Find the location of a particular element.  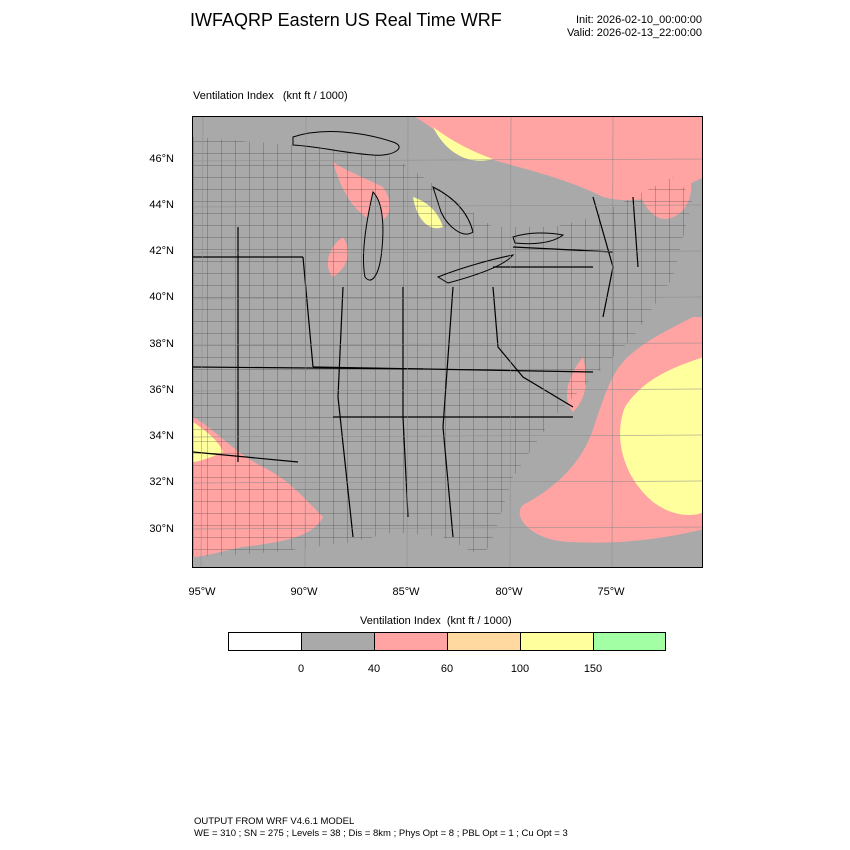

lat-label: 42°N is located at coordinates (161, 251).